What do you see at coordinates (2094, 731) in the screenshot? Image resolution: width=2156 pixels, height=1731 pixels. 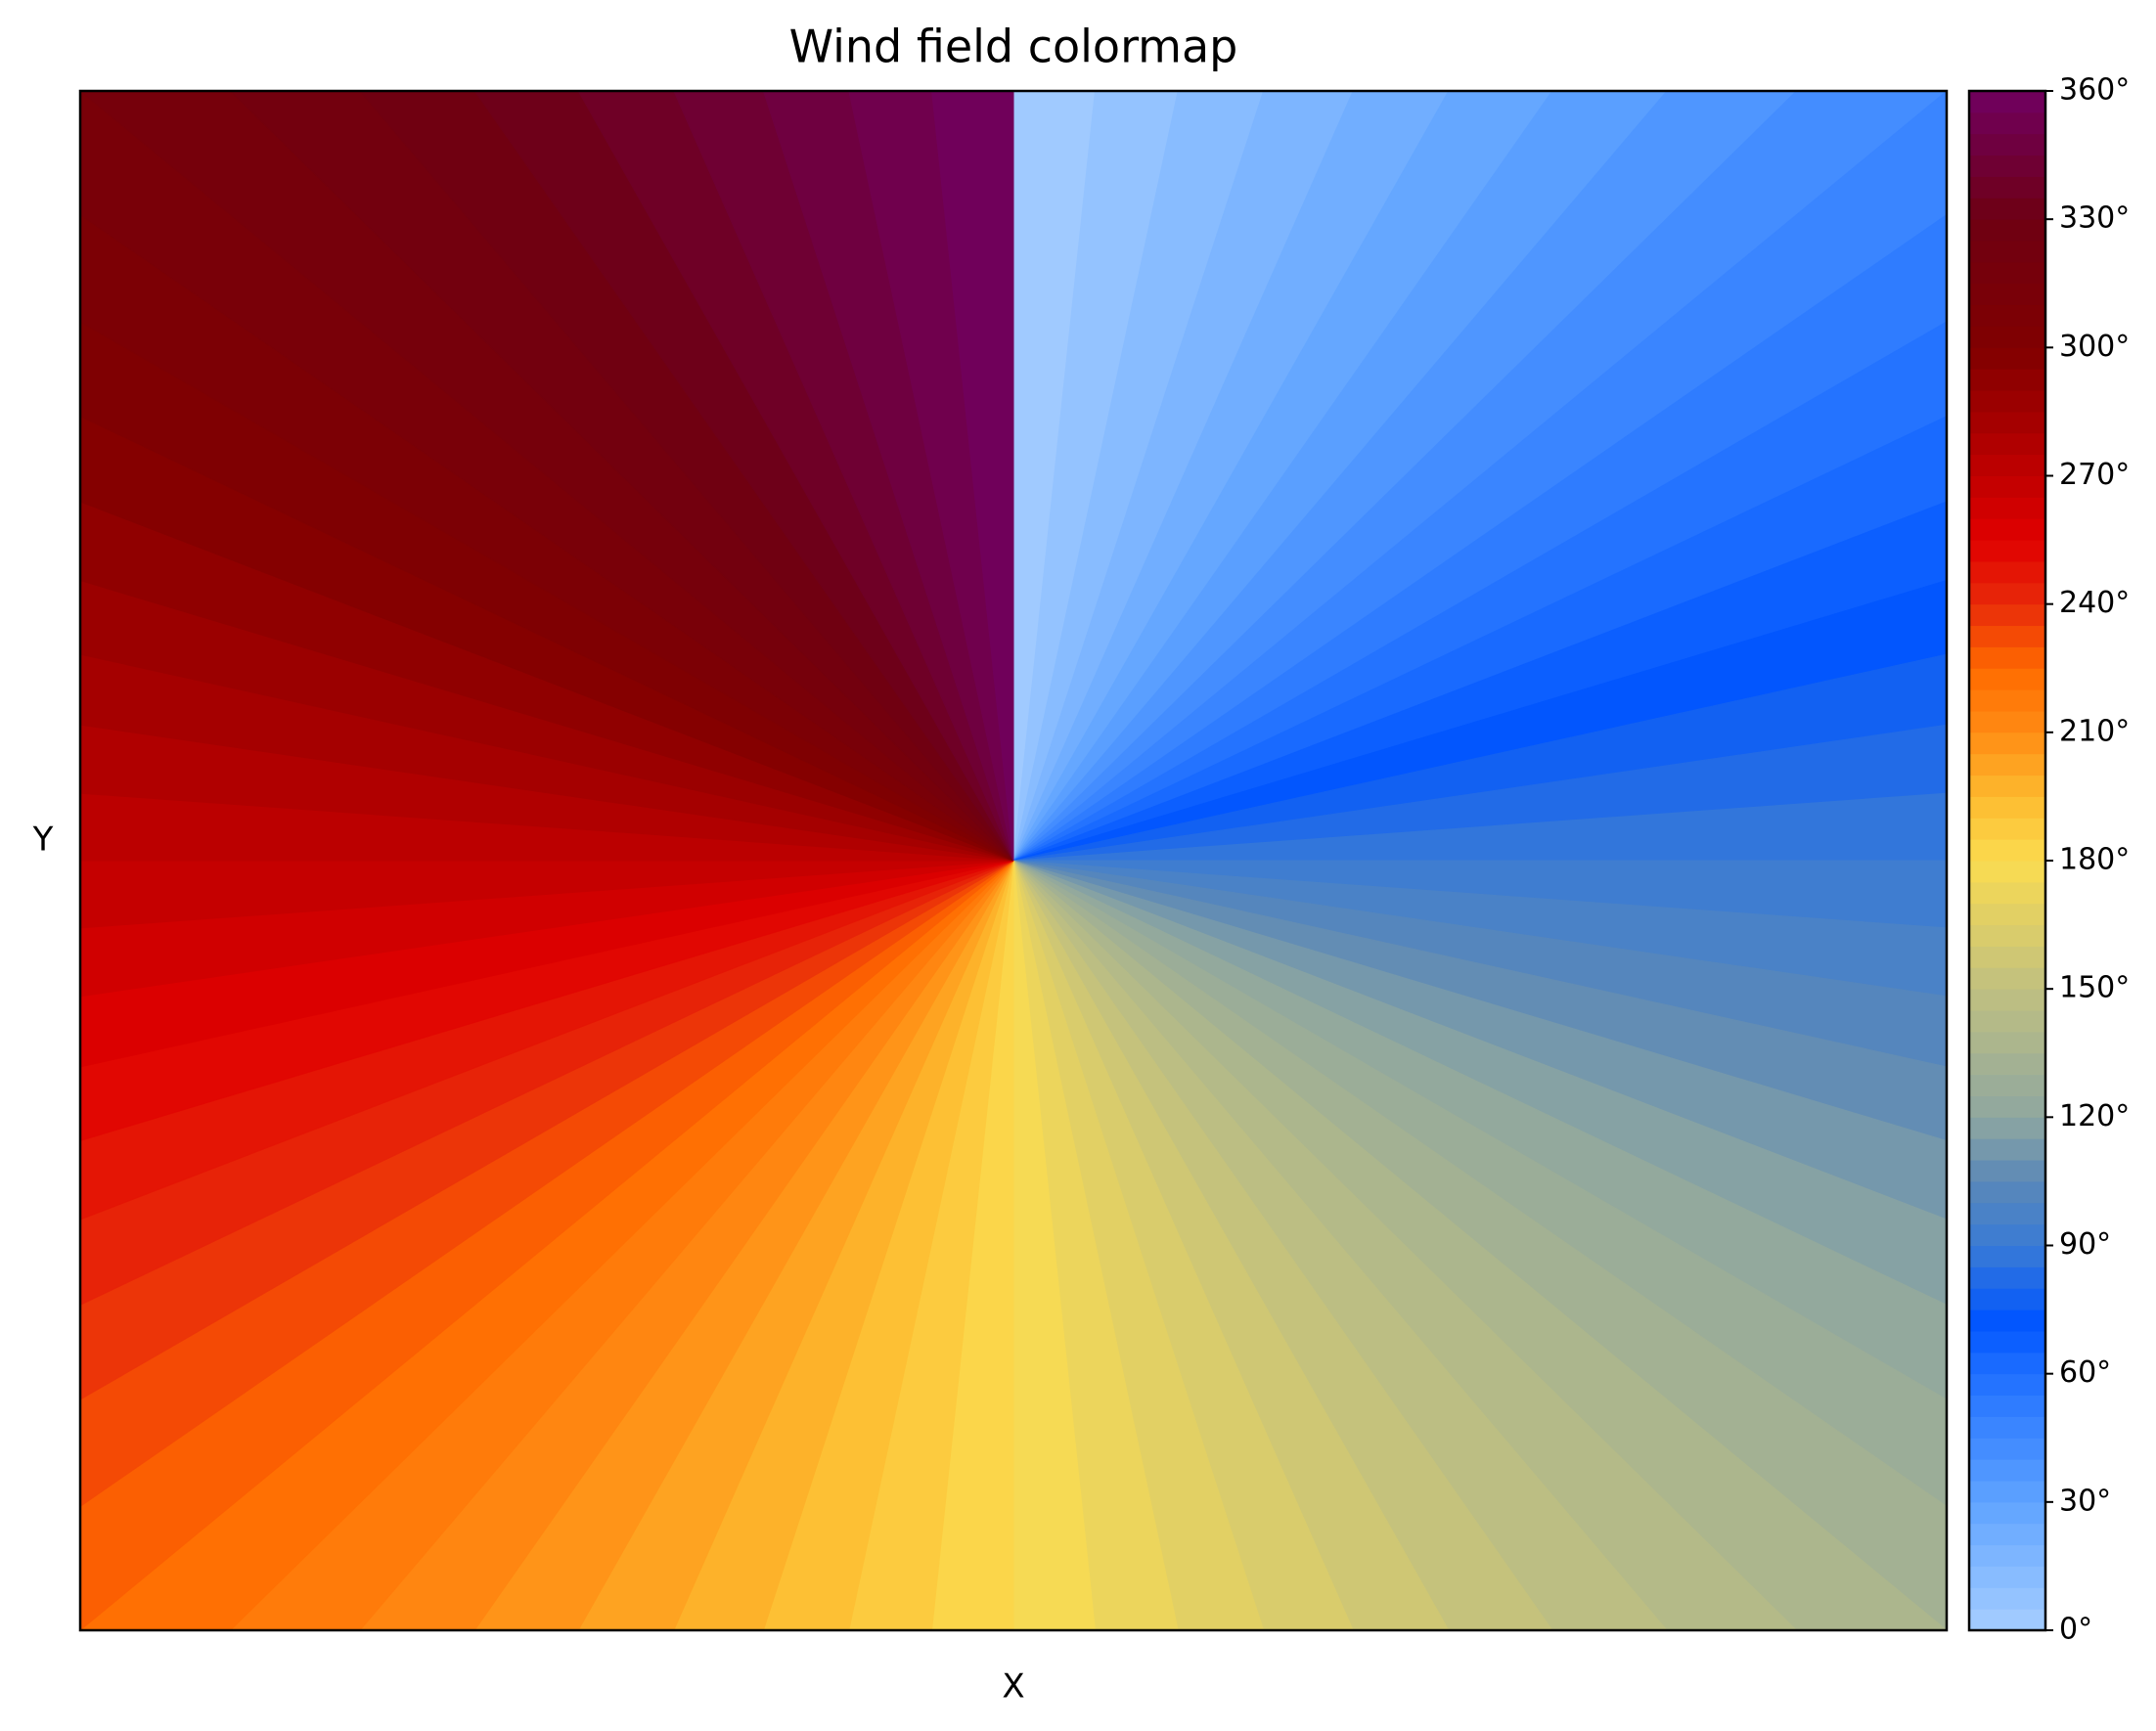 I see `colorbar-tick-label: 210°` at bounding box center [2094, 731].